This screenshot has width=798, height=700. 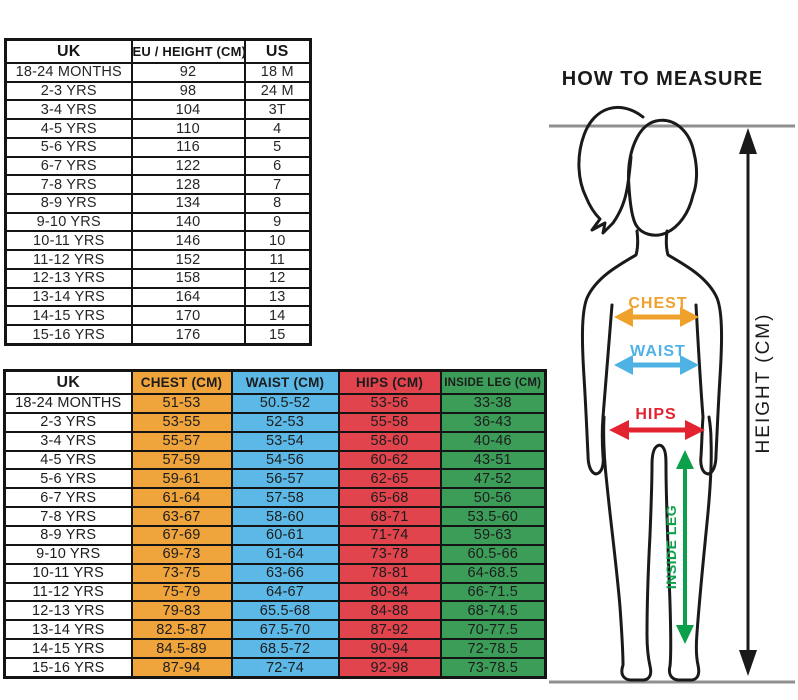 What do you see at coordinates (68, 649) in the screenshot?
I see `table-cell: 14-15 YRS` at bounding box center [68, 649].